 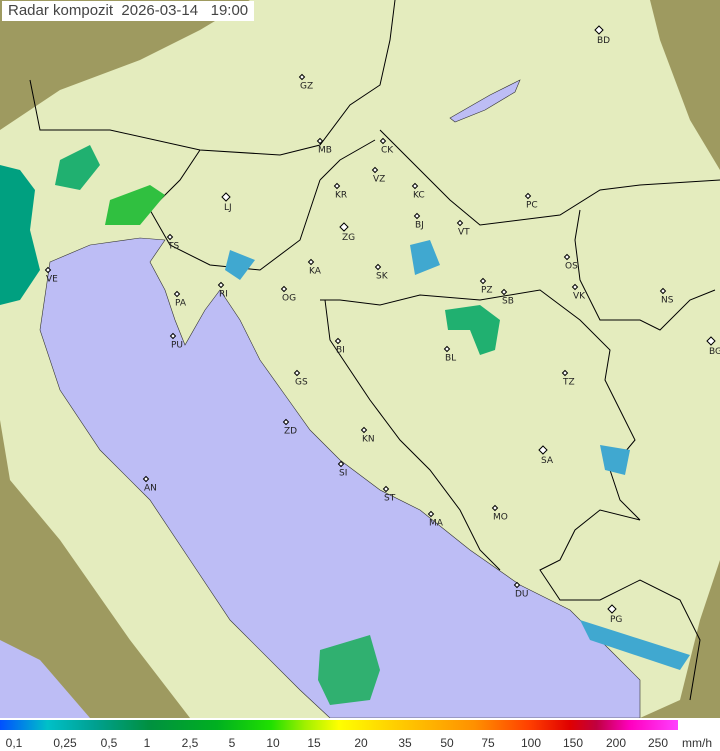 I want to click on city-label: KR, so click(x=341, y=196).